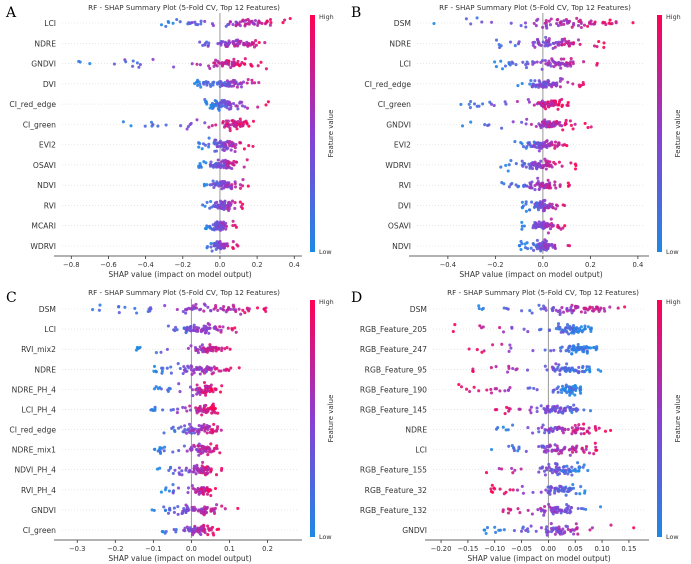  What do you see at coordinates (393, 510) in the screenshot?
I see `feature-label: RGB_Feature_132` at bounding box center [393, 510].